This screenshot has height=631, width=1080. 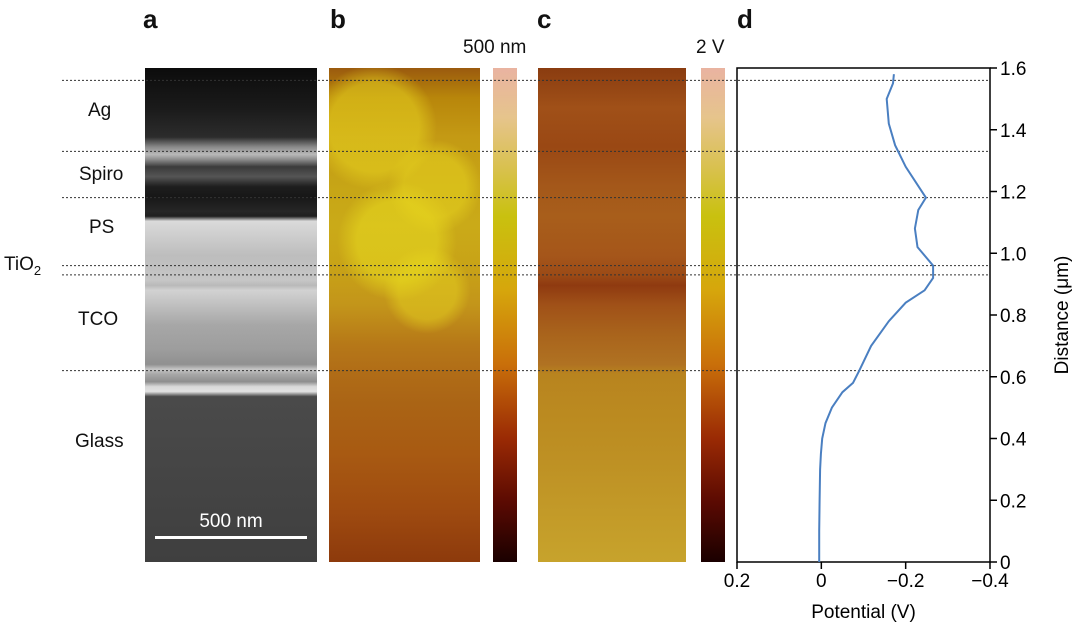 I want to click on panel-label-c: c, so click(x=544, y=19).